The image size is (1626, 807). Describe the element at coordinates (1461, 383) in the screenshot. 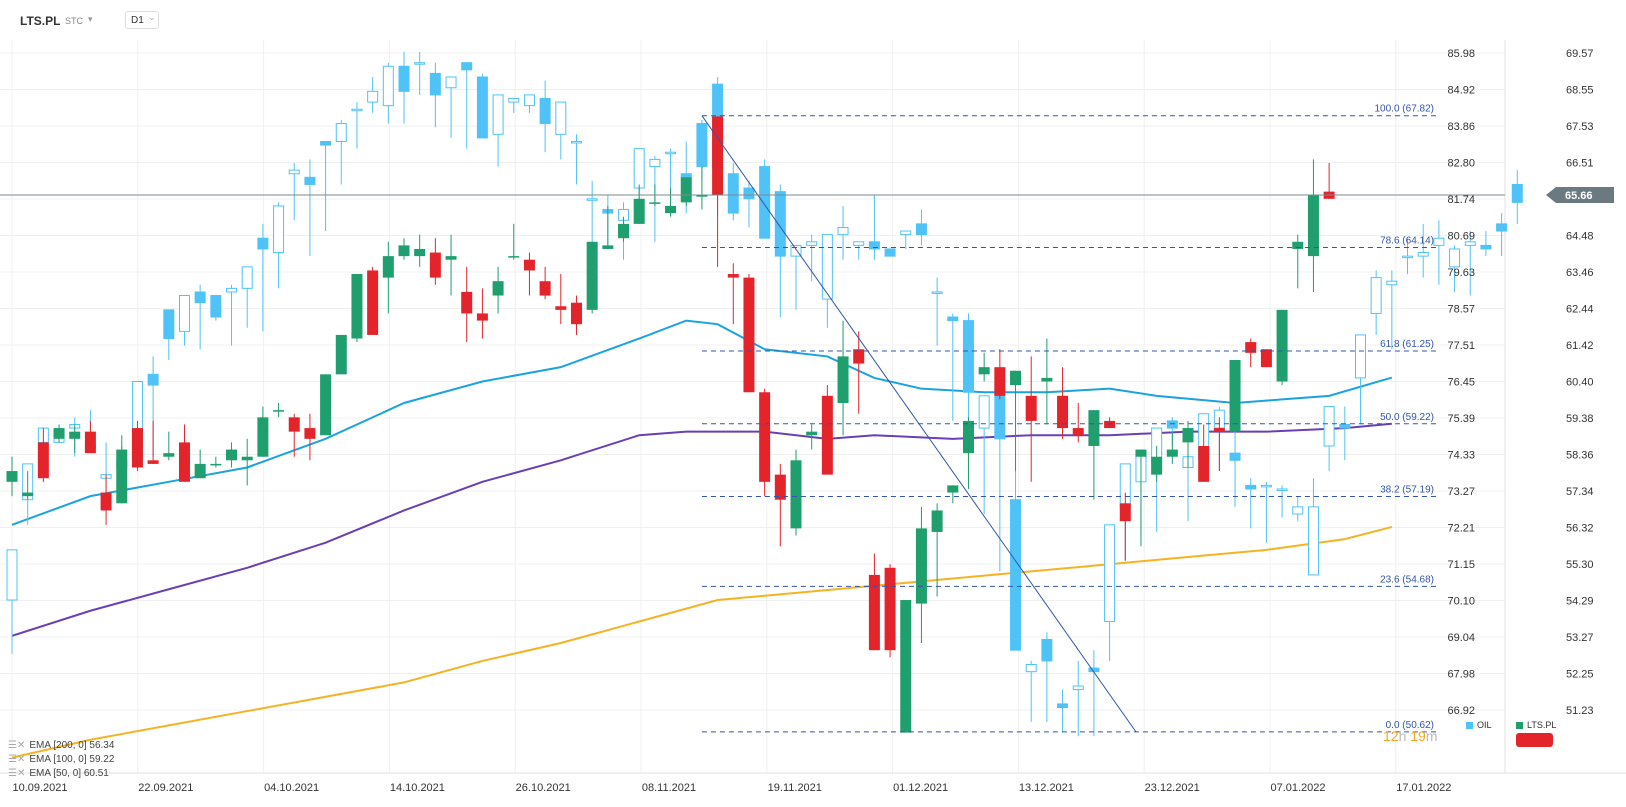

I see `price-axis-tick: 76.45` at that location.